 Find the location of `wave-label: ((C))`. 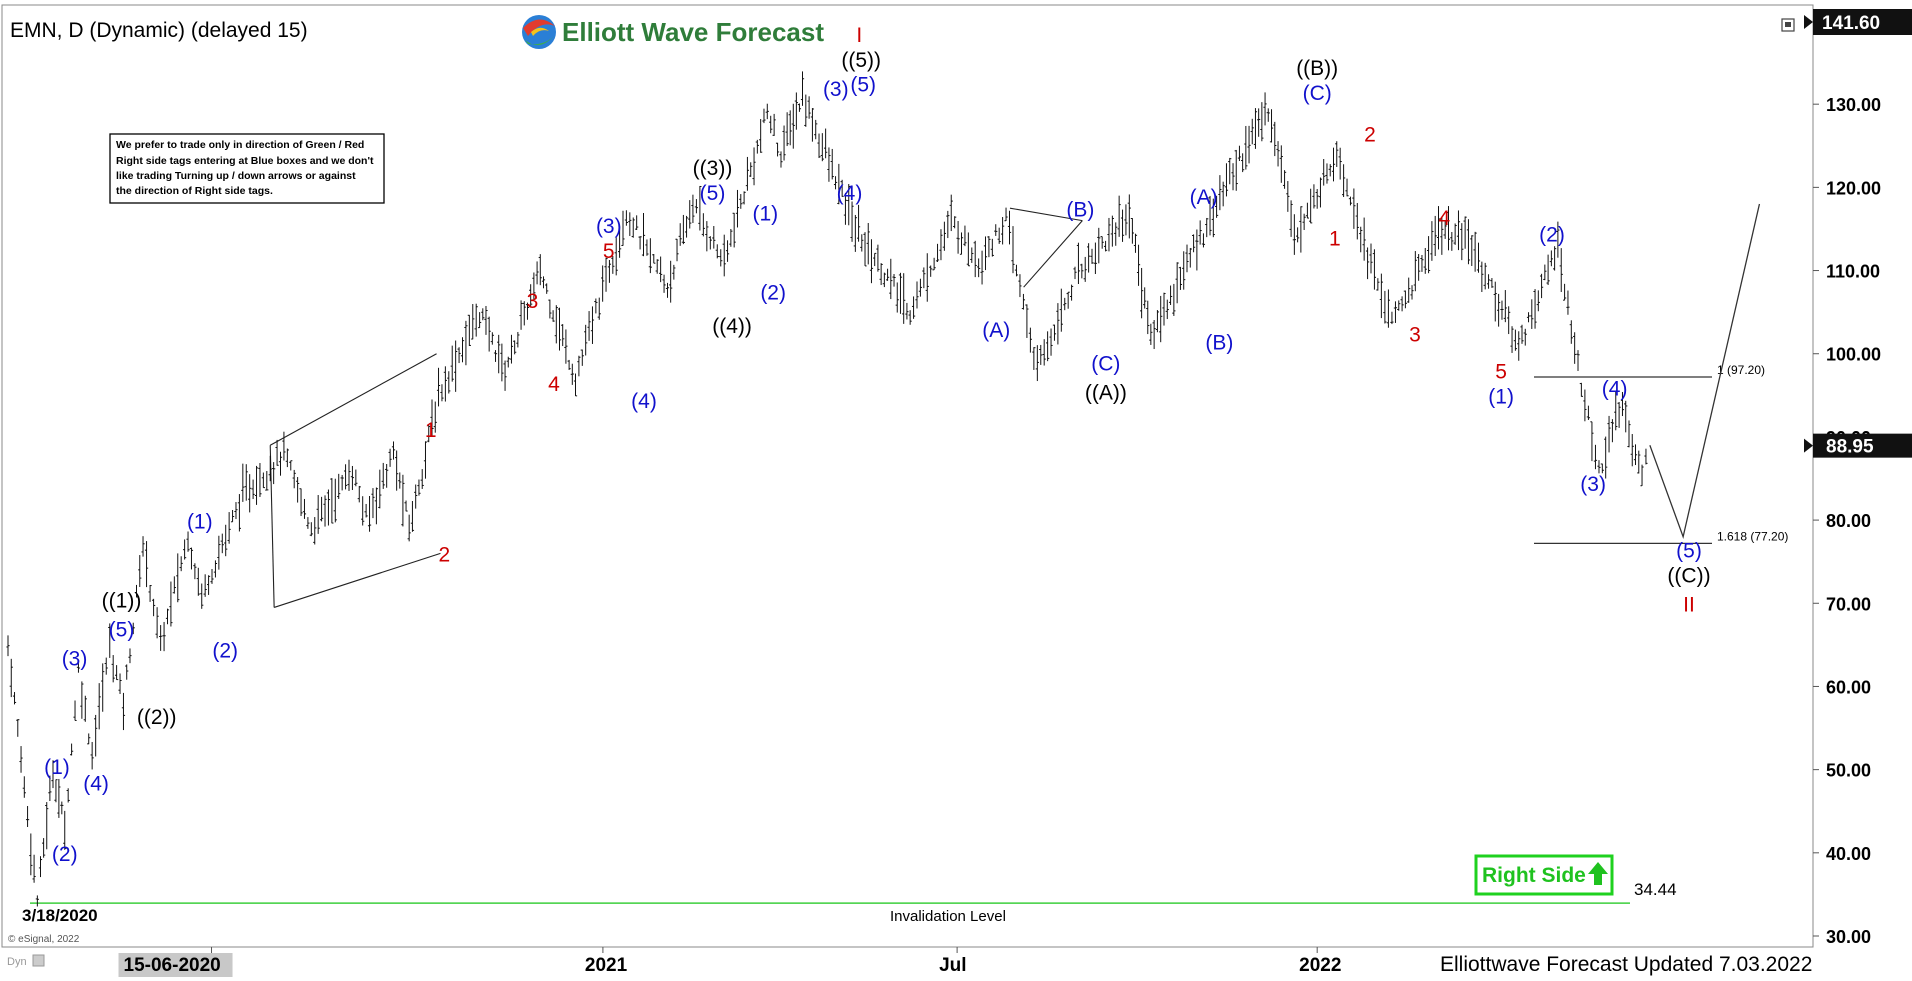

wave-label: ((C)) is located at coordinates (1688, 575).